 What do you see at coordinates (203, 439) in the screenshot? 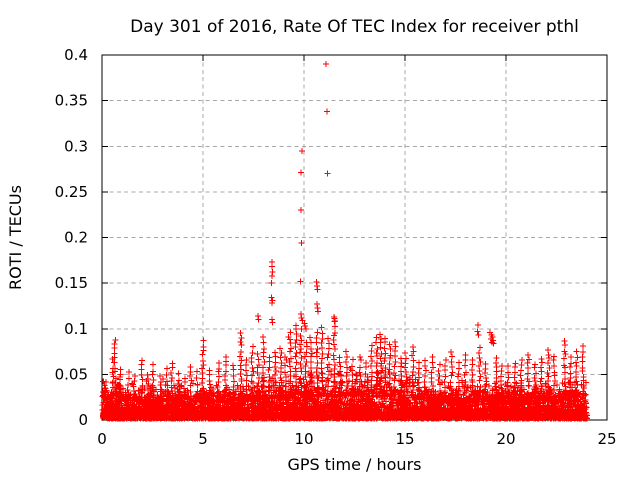
I see `x-tick-label: 5` at bounding box center [203, 439].